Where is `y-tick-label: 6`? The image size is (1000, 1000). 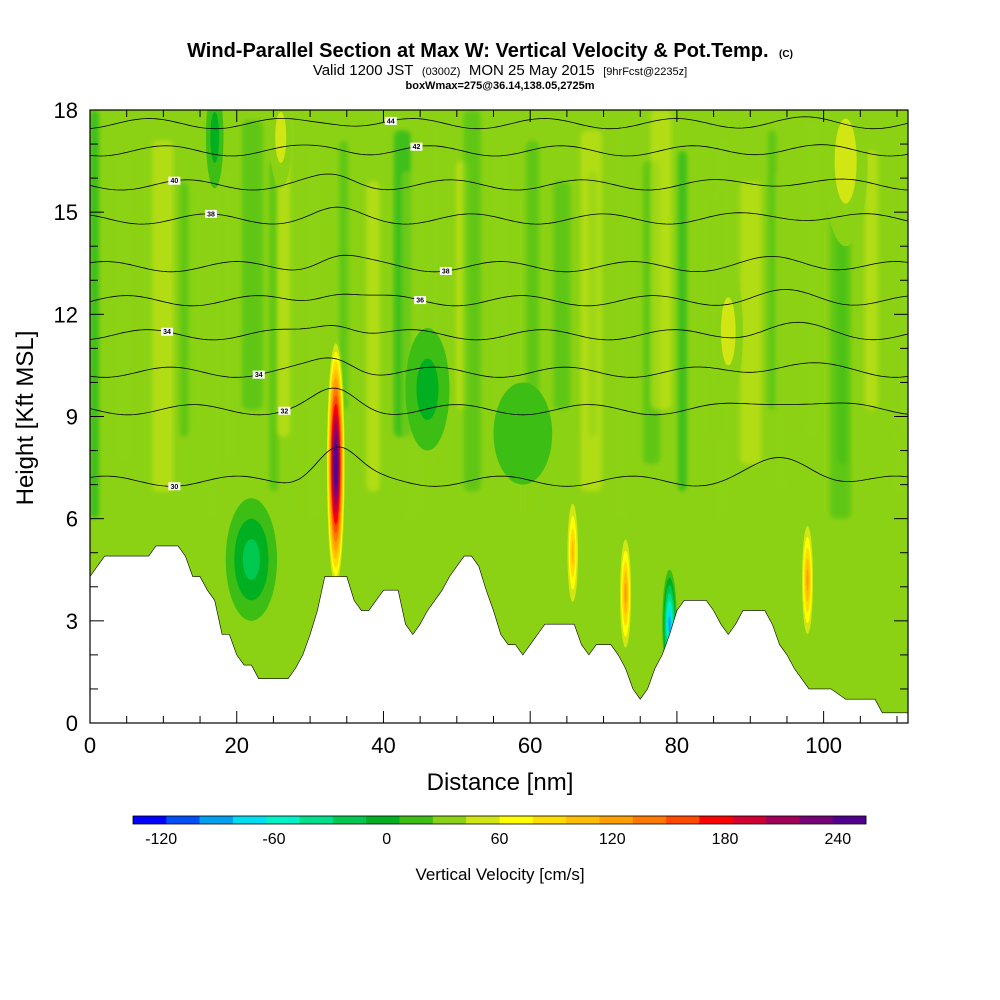 y-tick-label: 6 is located at coordinates (72, 519).